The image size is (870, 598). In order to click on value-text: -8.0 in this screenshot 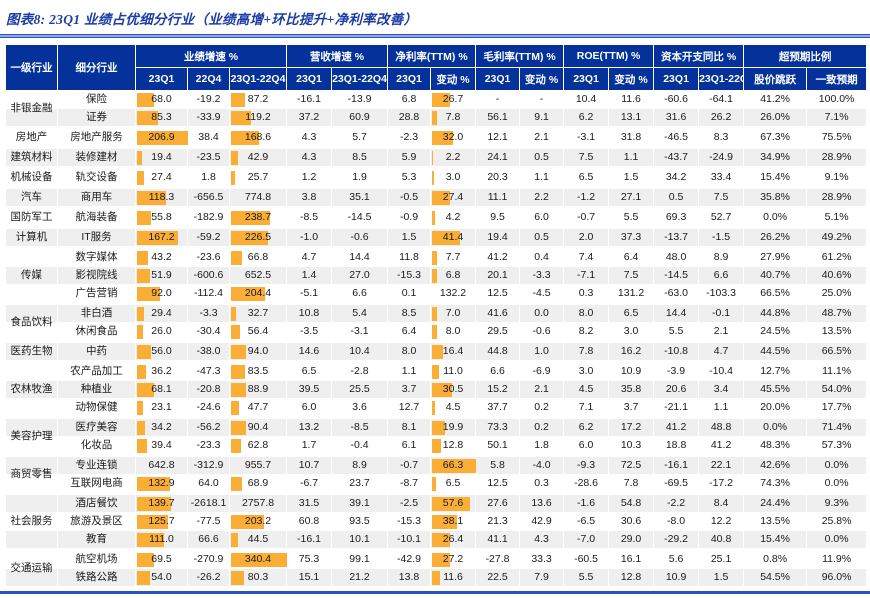, I will do `click(676, 521)`.